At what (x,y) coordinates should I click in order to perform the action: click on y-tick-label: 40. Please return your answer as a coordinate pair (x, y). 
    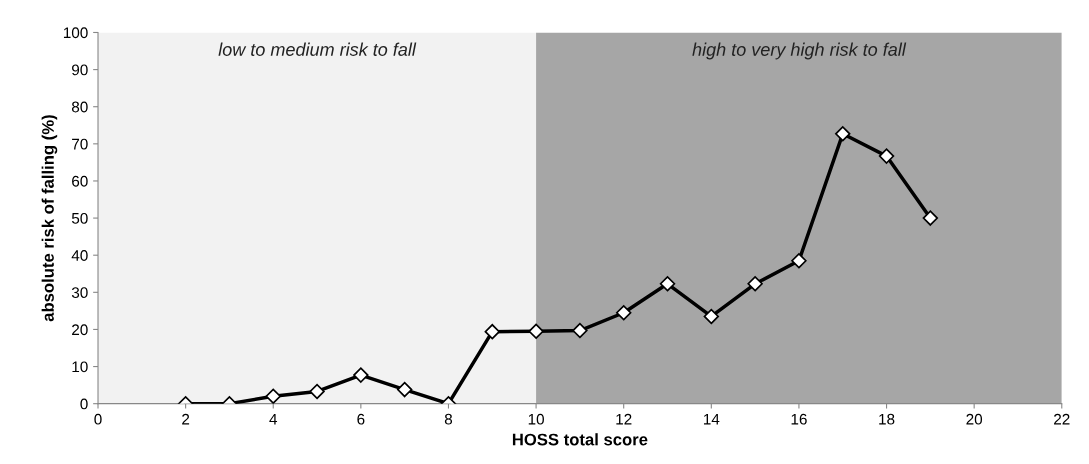
    Looking at the image, I should click on (79, 255).